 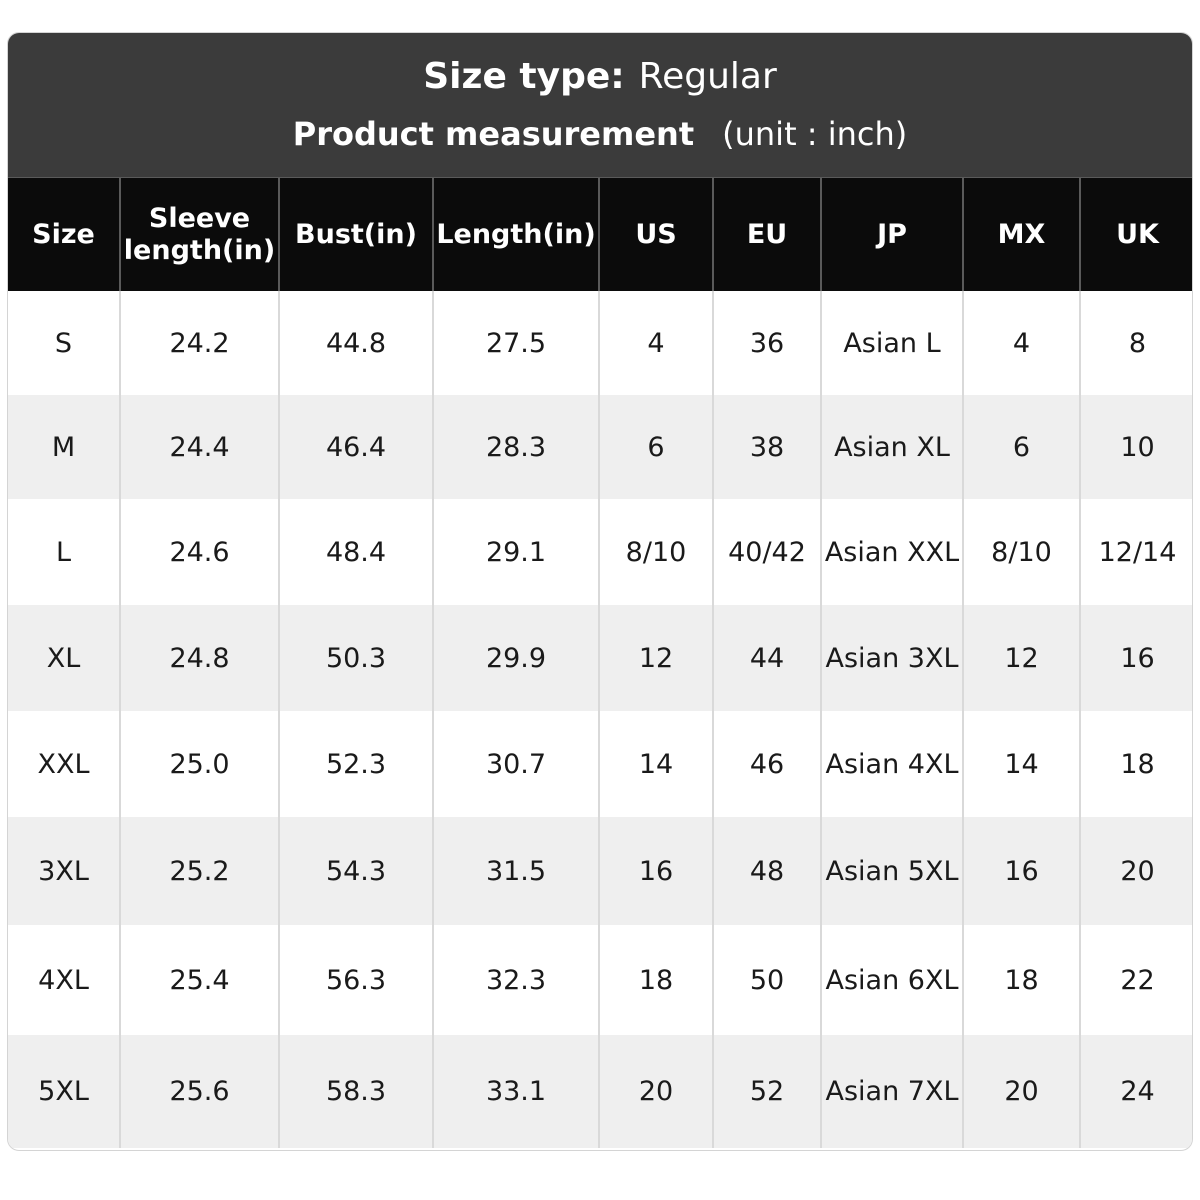 What do you see at coordinates (1021, 343) in the screenshot?
I see `cell-mx: 4` at bounding box center [1021, 343].